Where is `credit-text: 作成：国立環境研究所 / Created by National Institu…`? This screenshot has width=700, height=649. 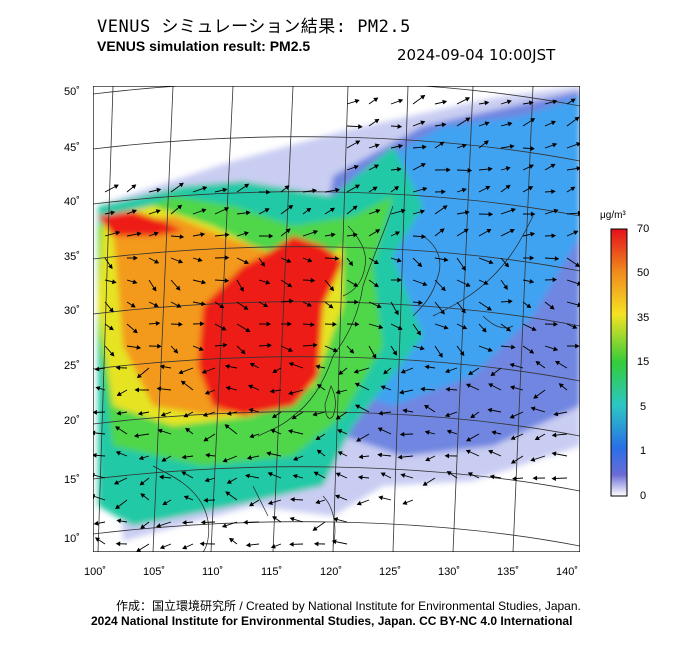 credit-text: 作成：国立環境研究所 / Created by National Institu… is located at coordinates (348, 606).